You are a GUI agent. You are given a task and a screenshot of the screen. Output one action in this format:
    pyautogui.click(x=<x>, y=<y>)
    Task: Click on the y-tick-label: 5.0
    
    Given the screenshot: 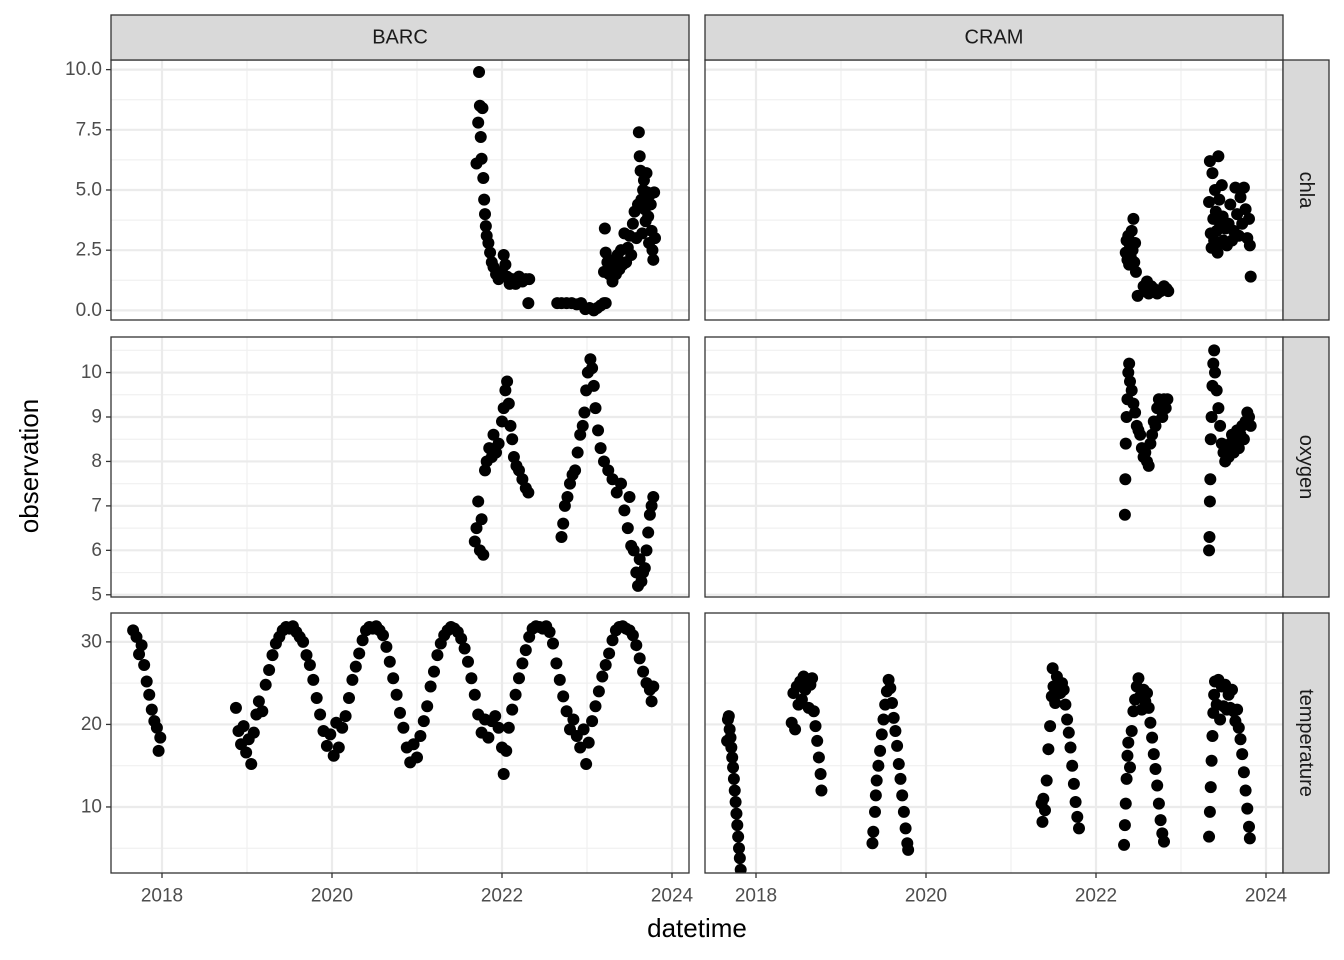 What is the action you would take?
    pyautogui.click(x=89, y=190)
    